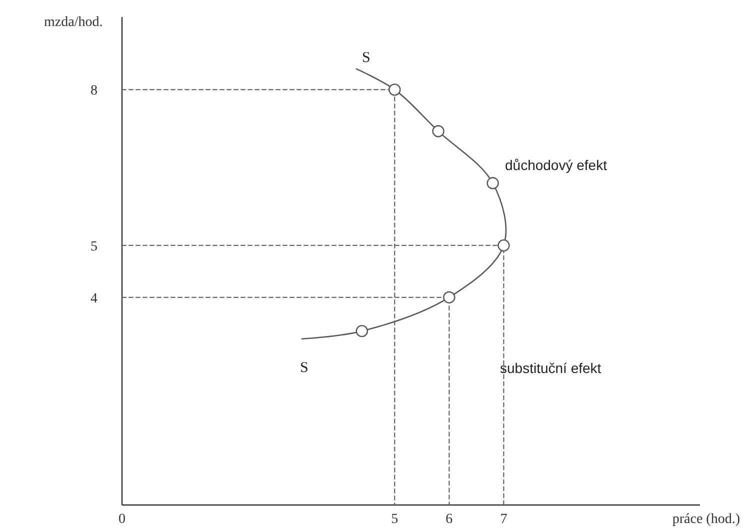 This screenshot has height=531, width=744. Describe the element at coordinates (94, 246) in the screenshot. I see `y-tick-label: 5` at that location.